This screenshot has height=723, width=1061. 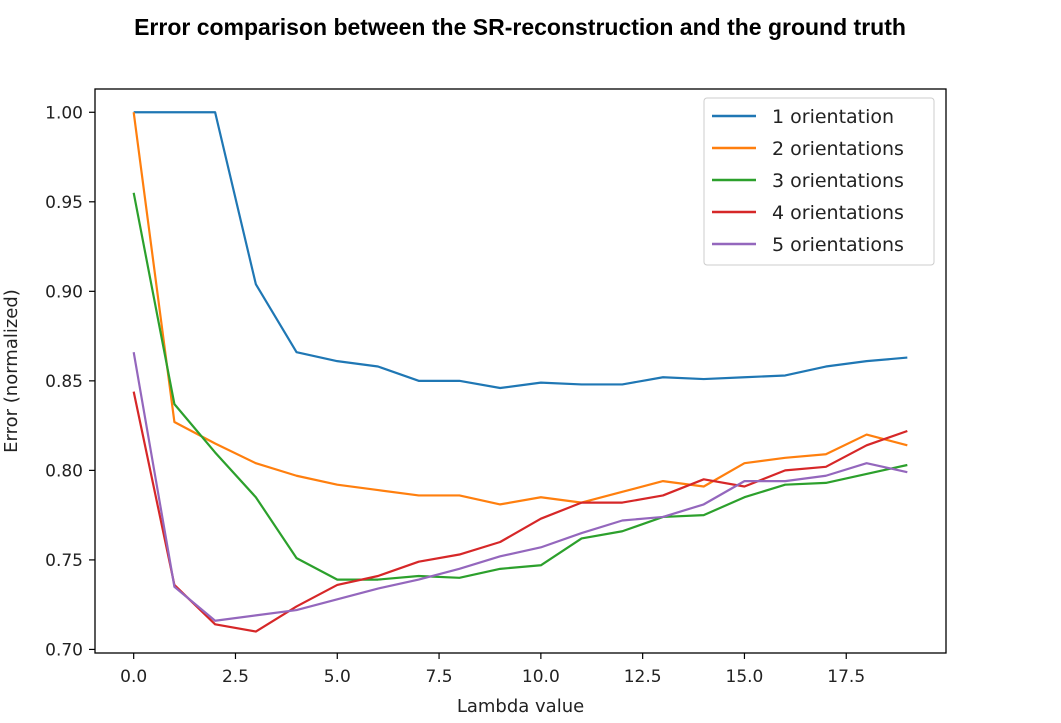 I want to click on x-tick-label: 5.0, so click(x=337, y=677).